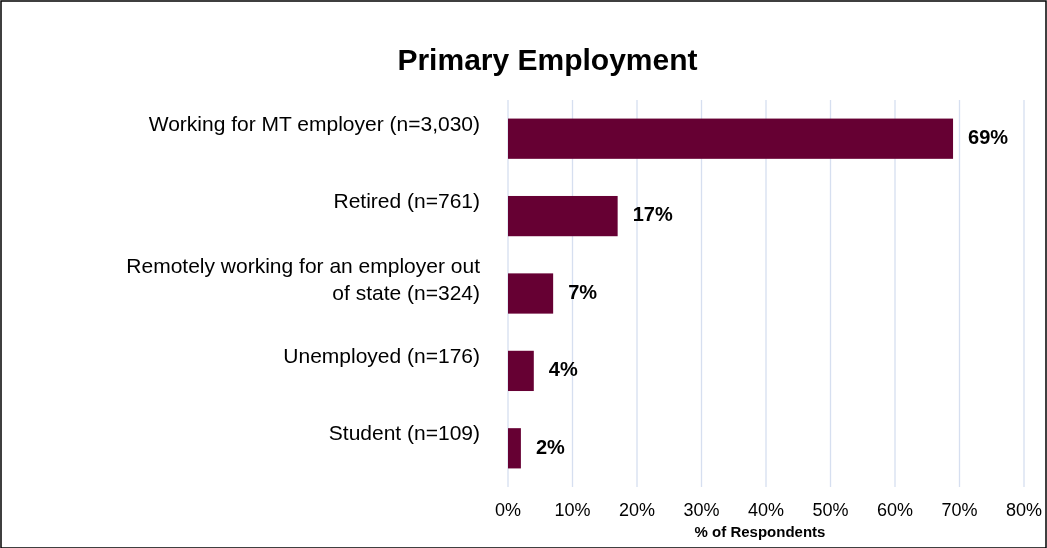 This screenshot has width=1047, height=548. Describe the element at coordinates (563, 369) in the screenshot. I see `data-label: 4%` at that location.